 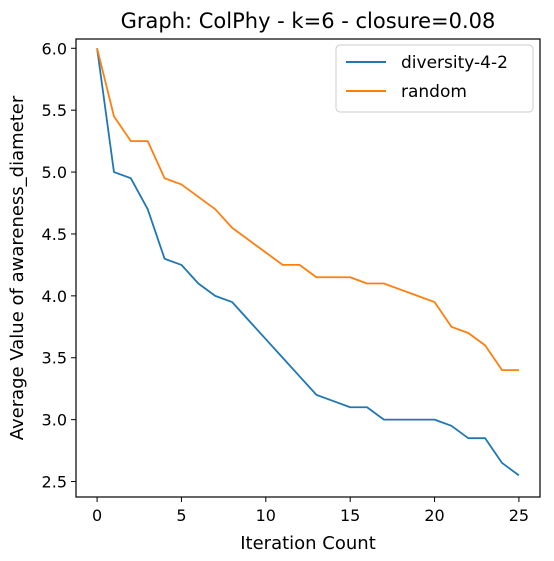 I want to click on x-tick-label: 15, so click(x=350, y=515).